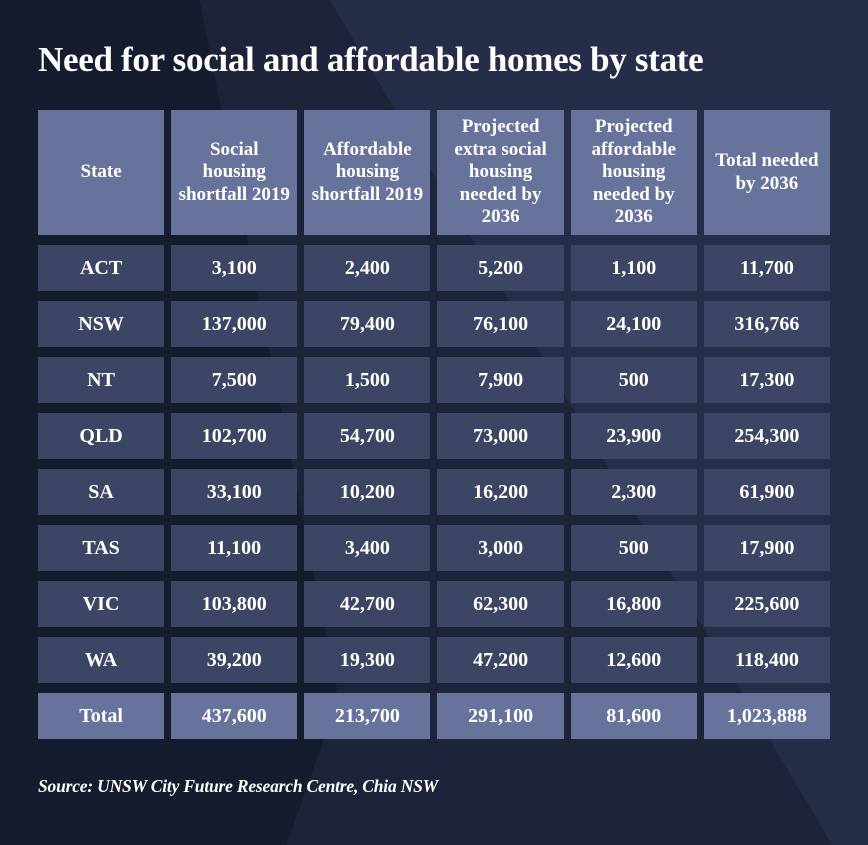 The height and width of the screenshot is (845, 868). What do you see at coordinates (766, 716) in the screenshot?
I see `total-row-cell-5: 1,023,888` at bounding box center [766, 716].